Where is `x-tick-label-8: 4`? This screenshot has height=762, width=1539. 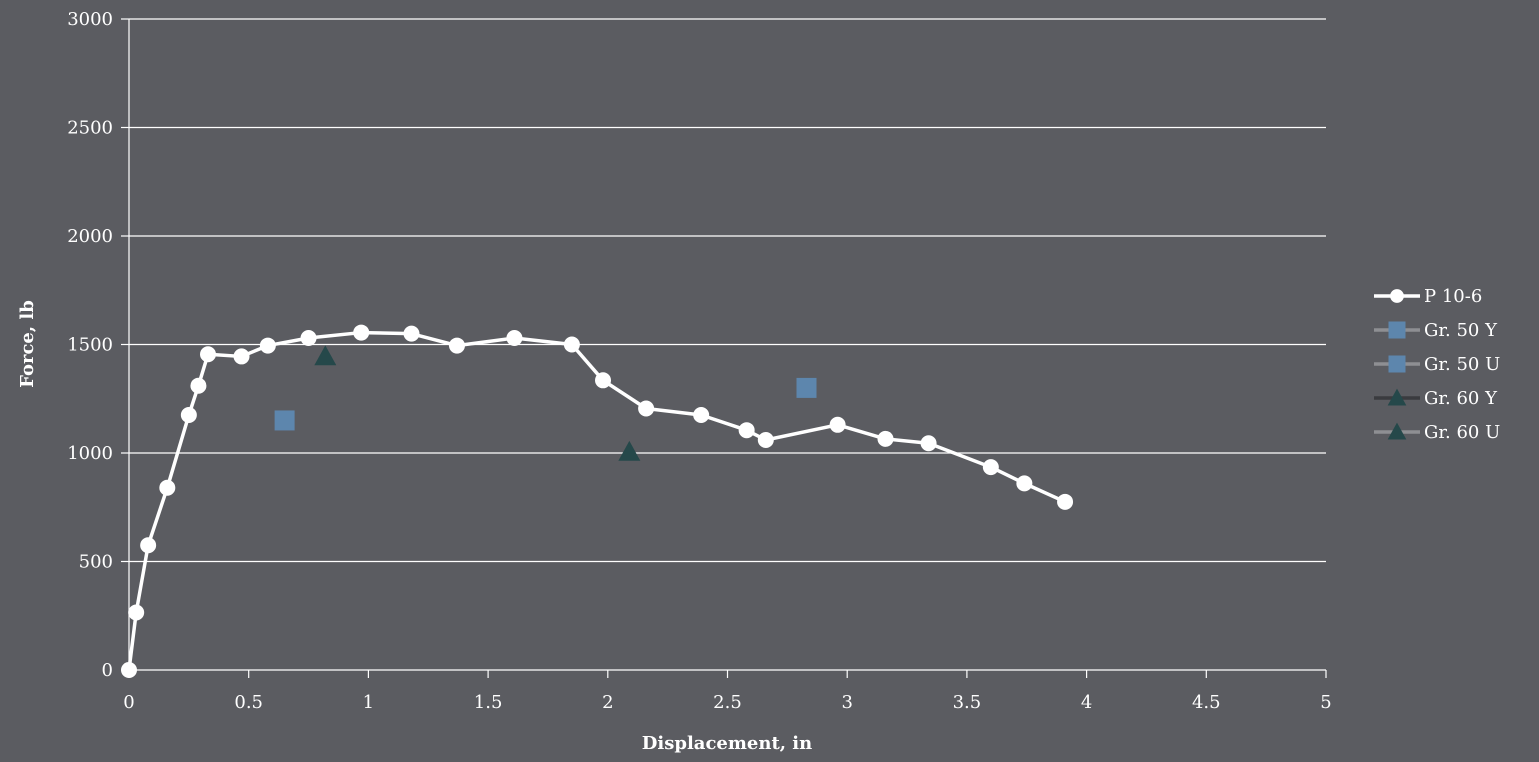
x-tick-label-8: 4 is located at coordinates (1086, 702).